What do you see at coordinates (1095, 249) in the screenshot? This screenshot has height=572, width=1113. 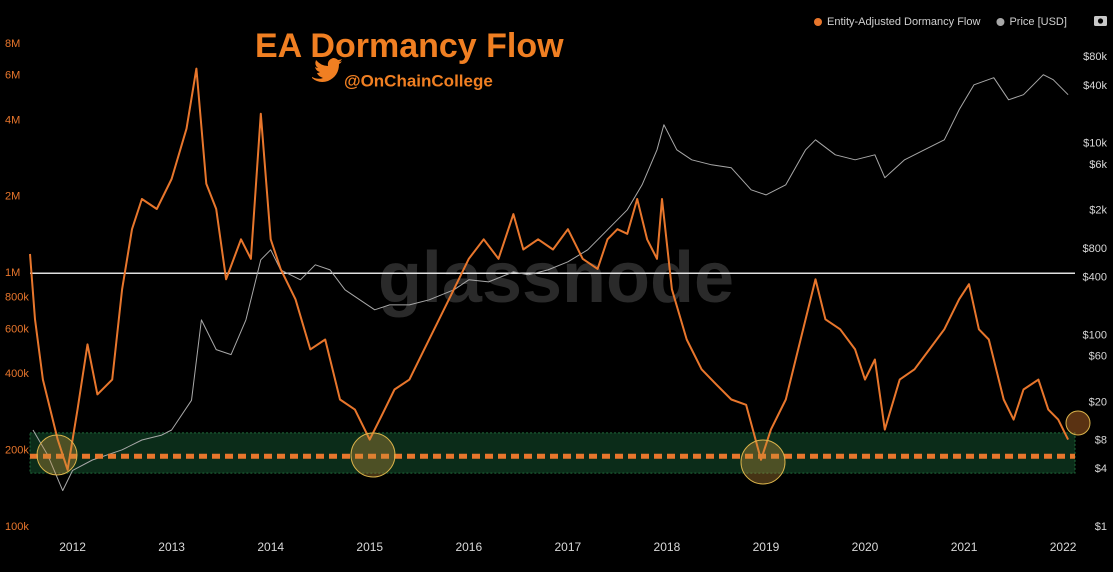 I see `y2-tick-label: $800` at bounding box center [1095, 249].